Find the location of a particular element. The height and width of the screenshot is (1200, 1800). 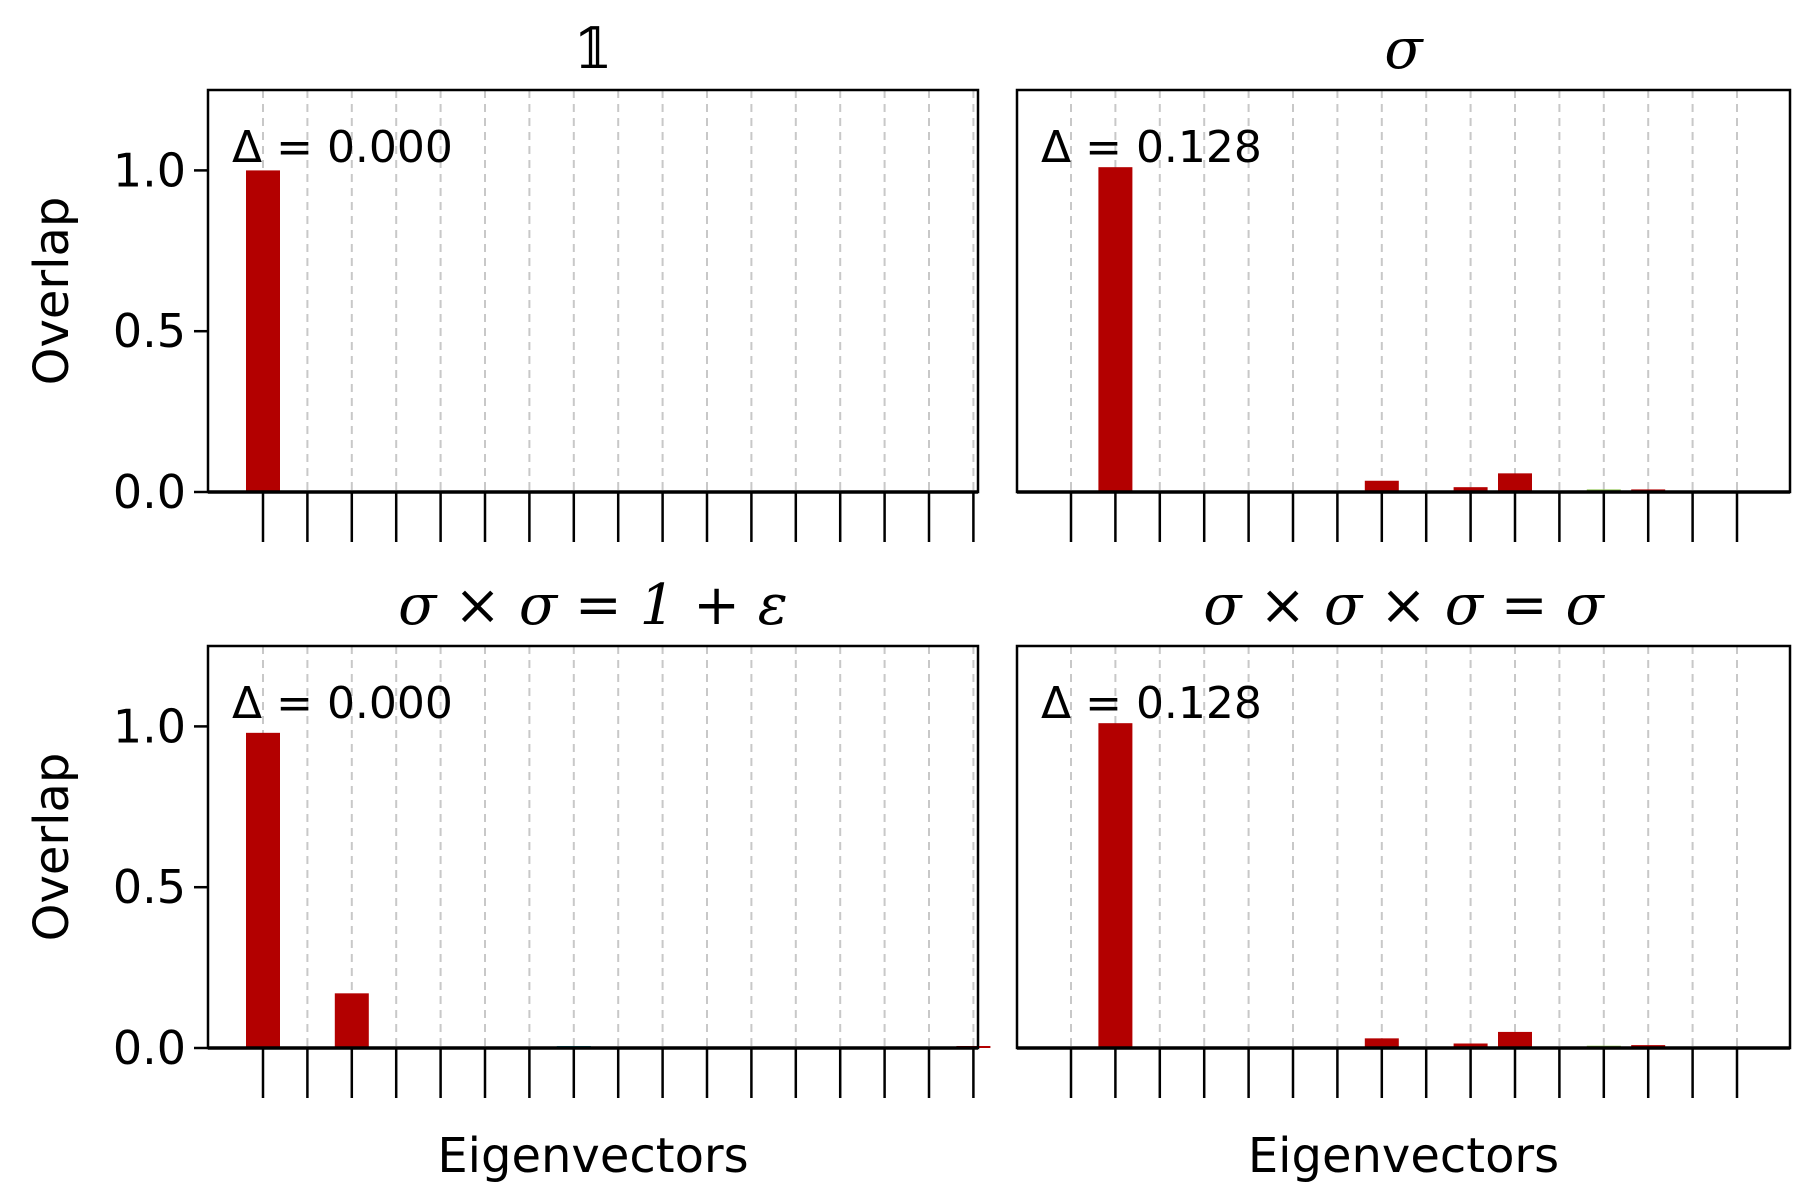

panel-title: σ is located at coordinates (1404, 49).